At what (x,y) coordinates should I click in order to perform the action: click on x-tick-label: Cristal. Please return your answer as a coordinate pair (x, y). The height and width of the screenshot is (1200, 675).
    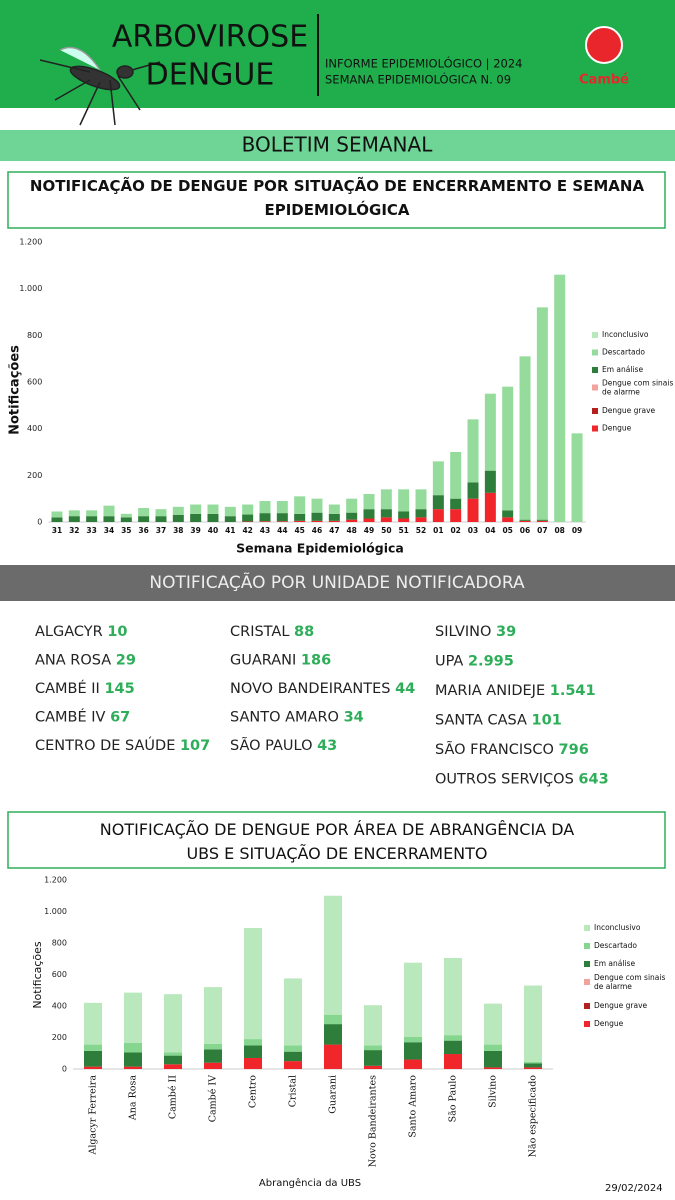
    Looking at the image, I should click on (293, 1091).